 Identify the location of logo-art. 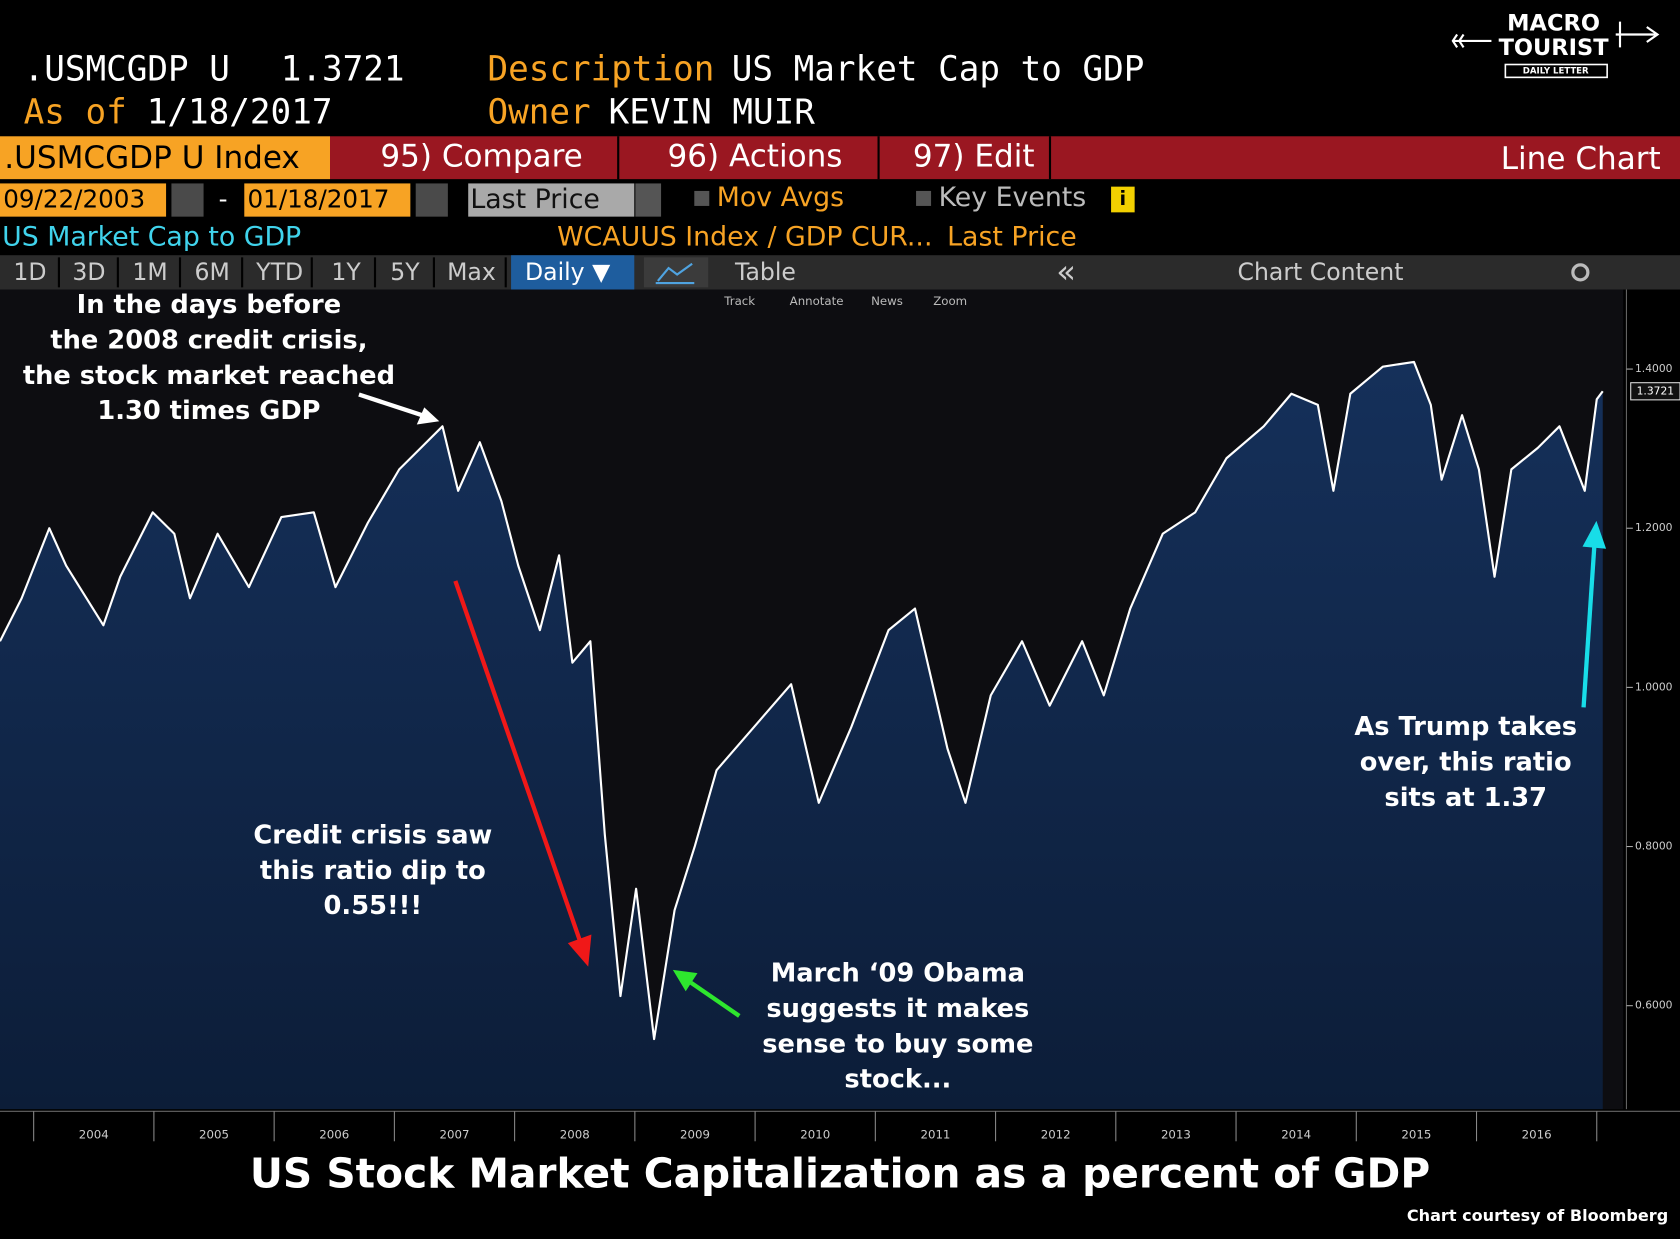
(1555, 50).